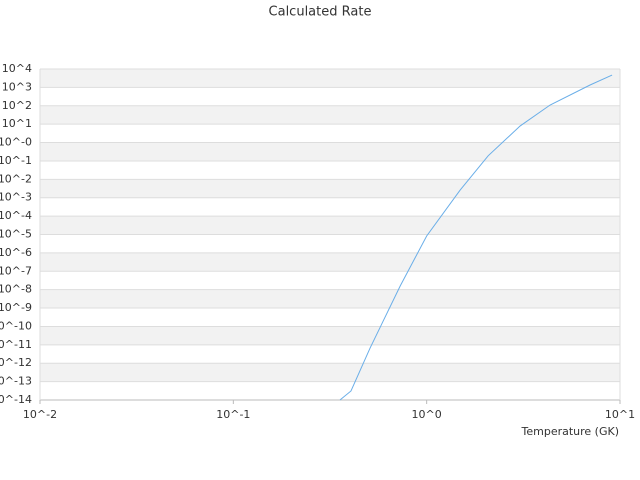 This screenshot has height=480, width=640. Describe the element at coordinates (16, 160) in the screenshot. I see `y-tick-label: 10^-1` at that location.